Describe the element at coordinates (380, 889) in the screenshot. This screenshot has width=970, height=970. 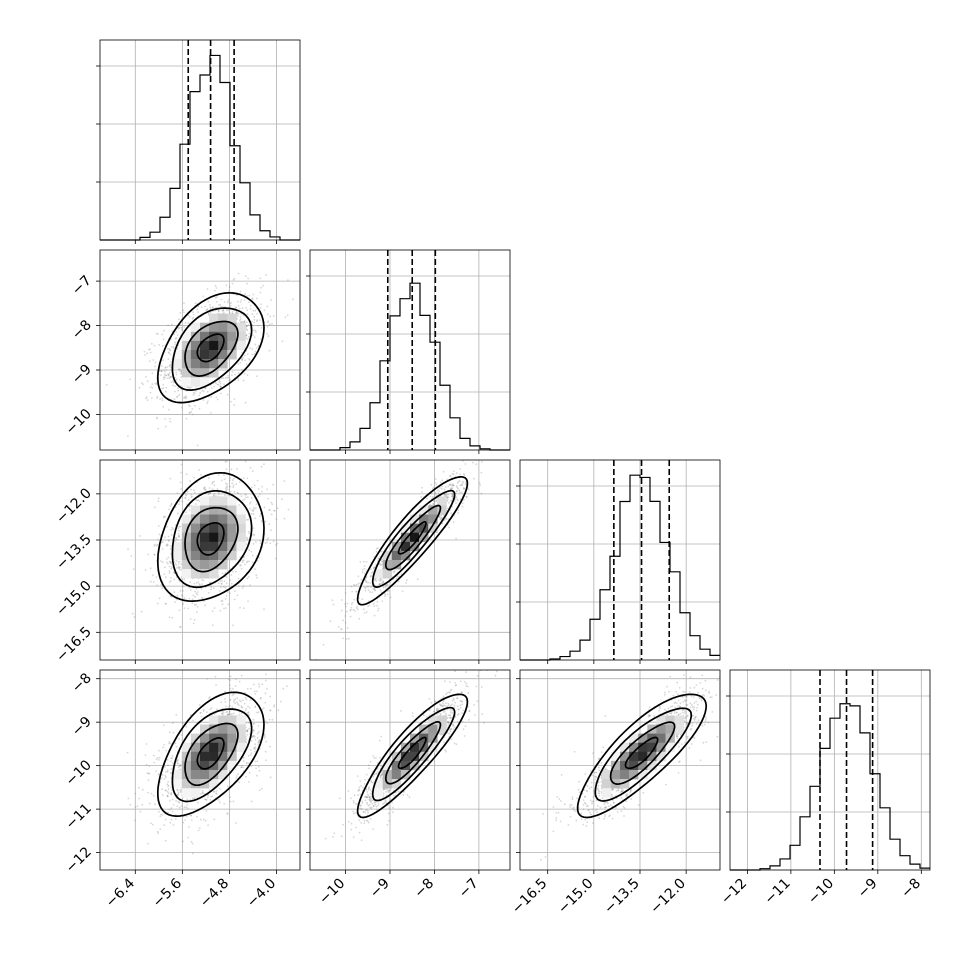
I see `x-tick-label: −9` at that location.